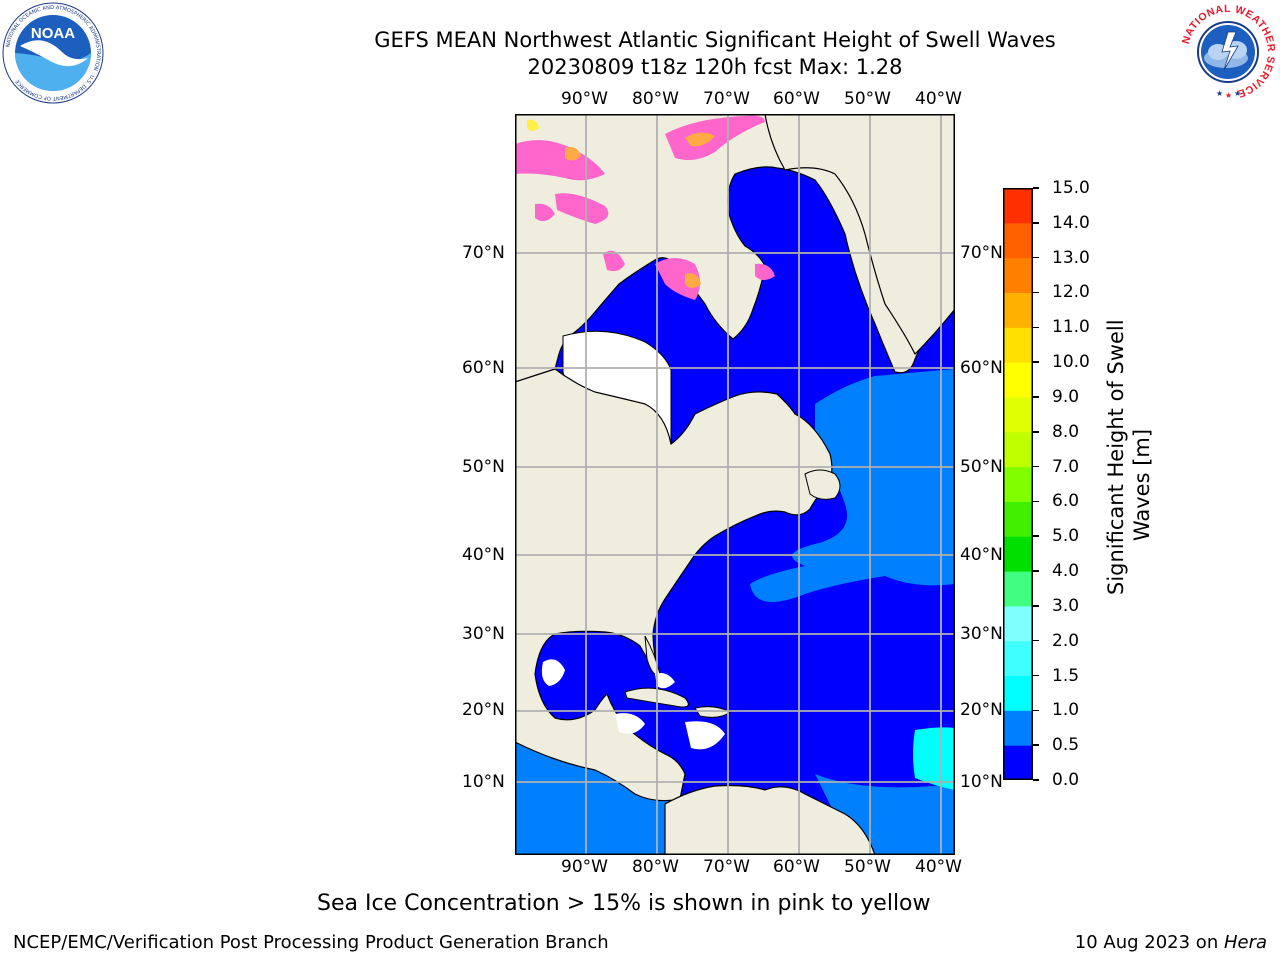 Image resolution: width=1280 pixels, height=960 pixels. I want to click on lon-label-bottom: 50°W, so click(867, 867).